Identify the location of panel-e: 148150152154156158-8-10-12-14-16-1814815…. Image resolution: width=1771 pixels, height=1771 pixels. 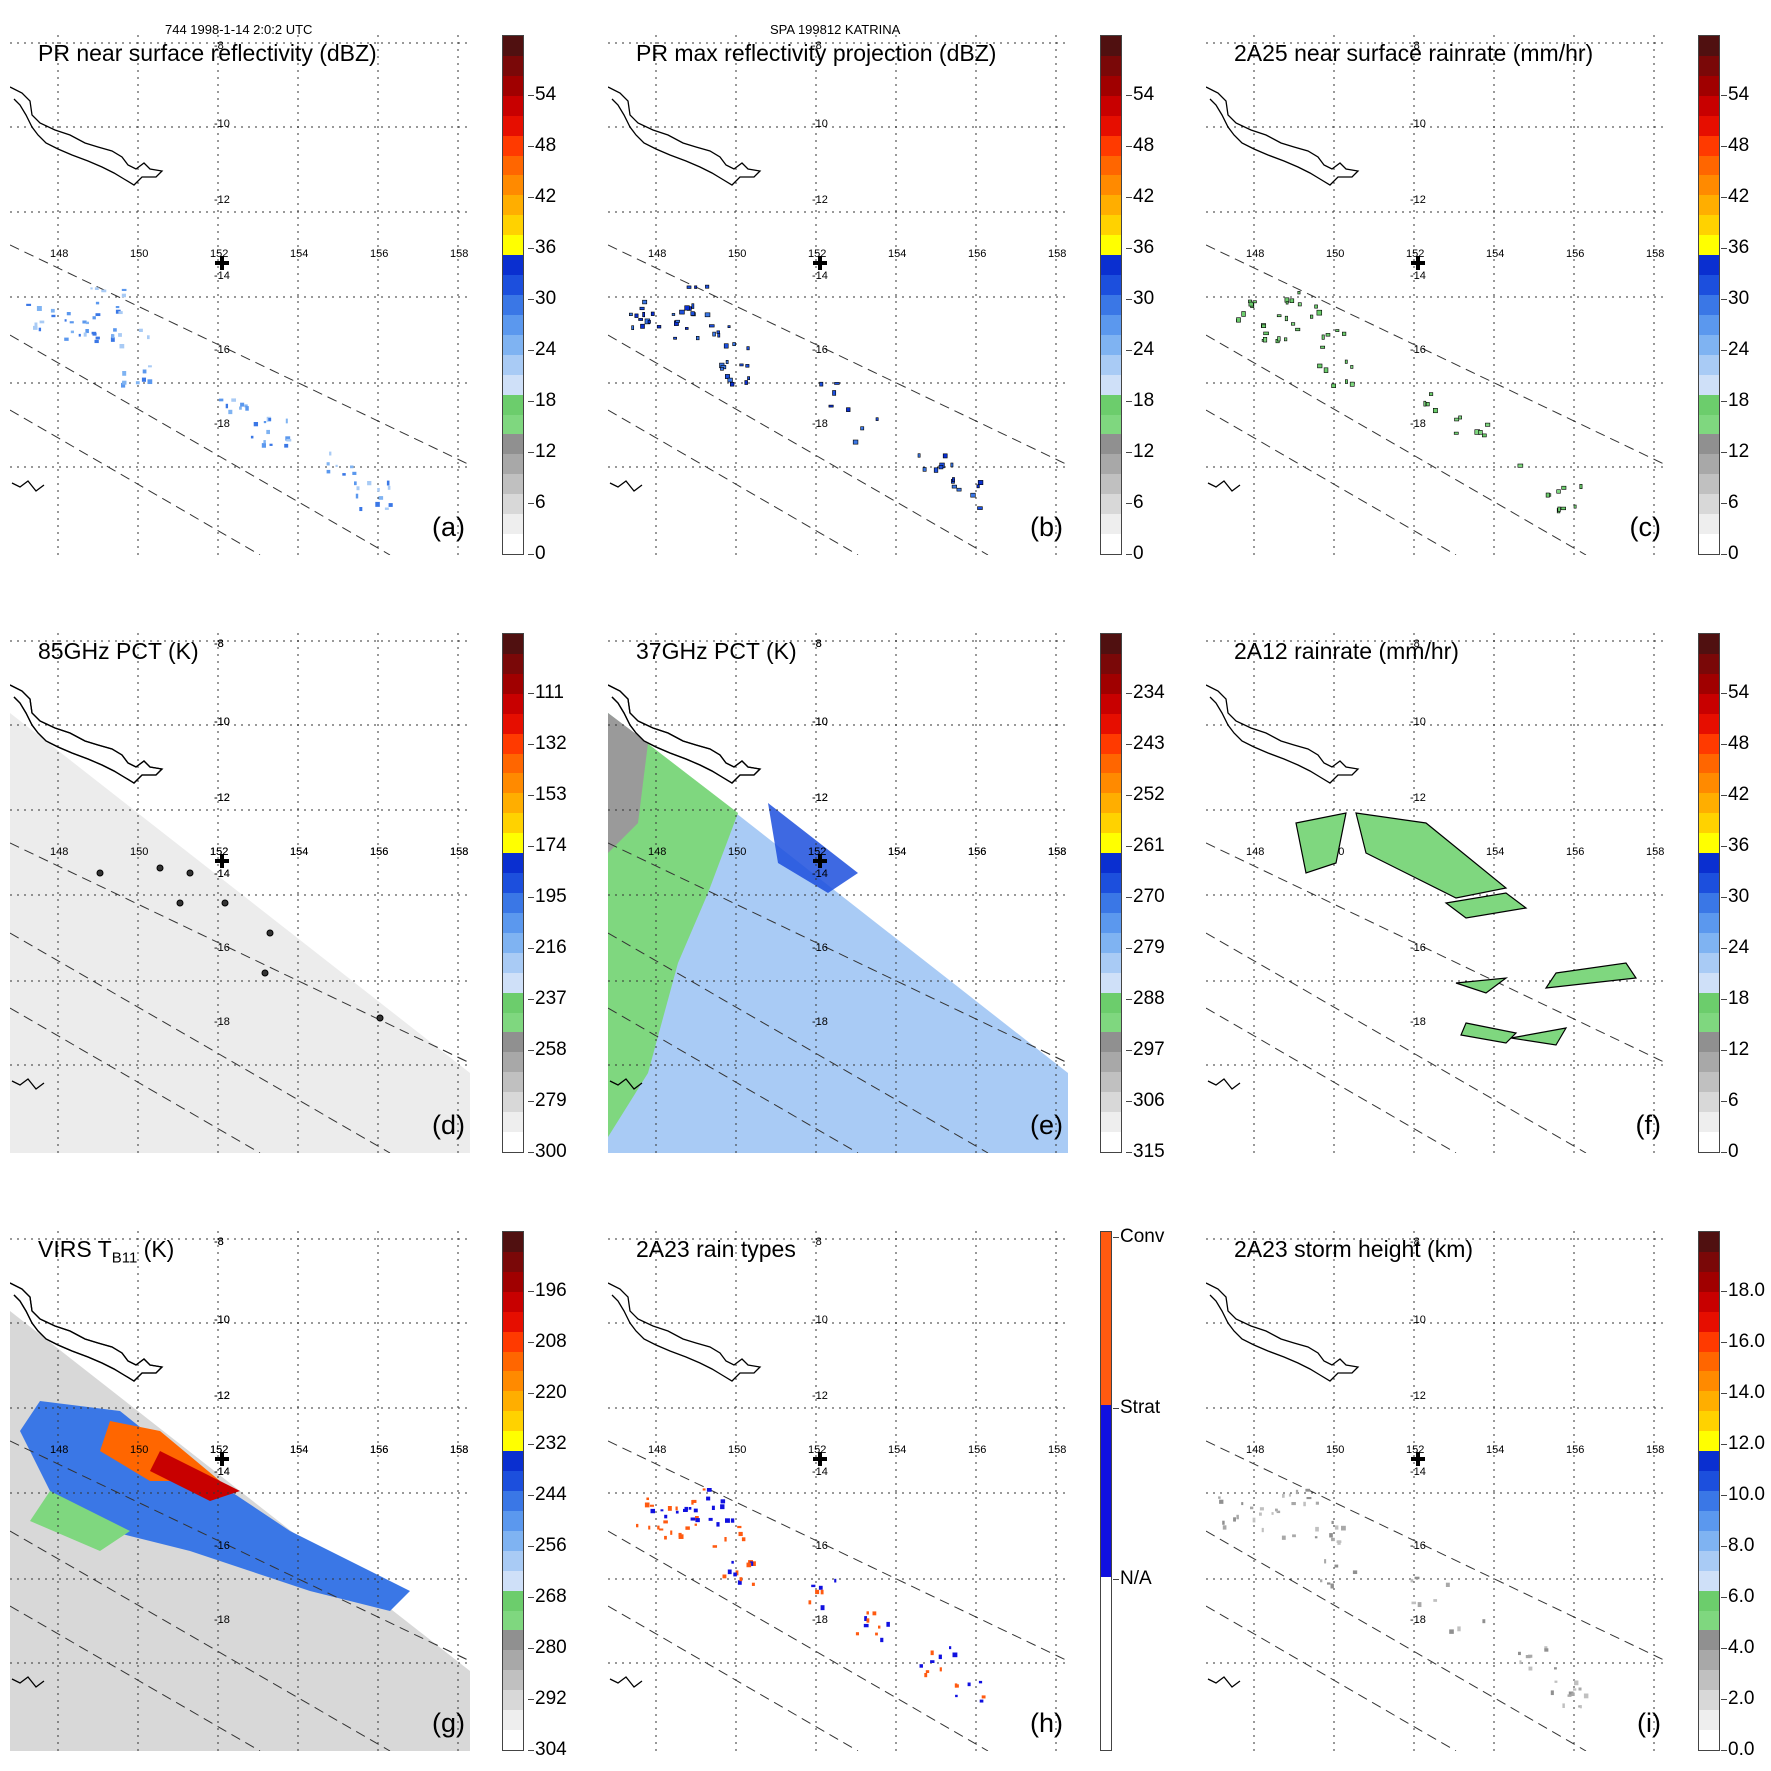
(838, 893).